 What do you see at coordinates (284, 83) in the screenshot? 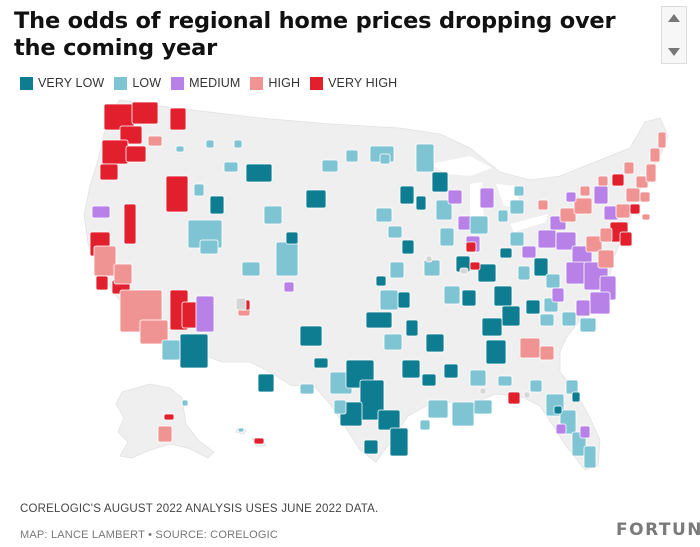
I see `legend-label: HIGH` at bounding box center [284, 83].